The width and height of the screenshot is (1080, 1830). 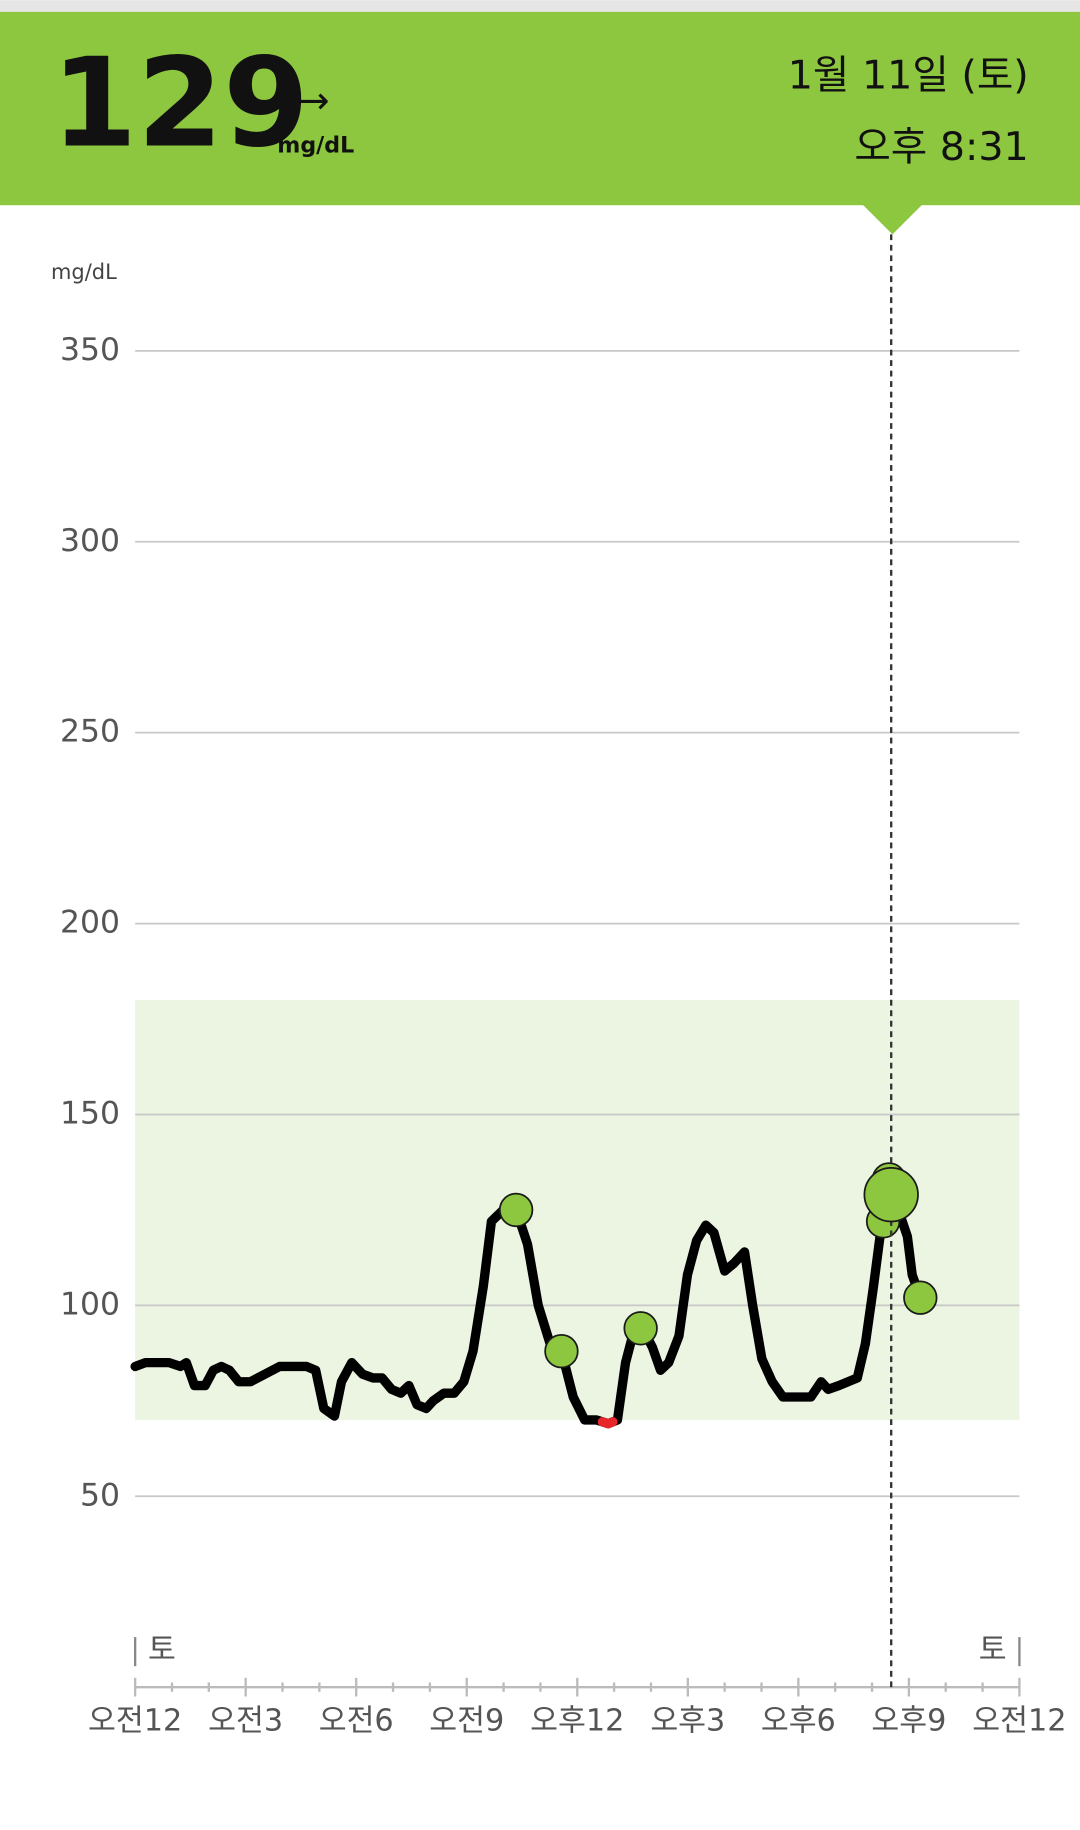 I want to click on date: 1월 11일 (토), so click(x=908, y=76).